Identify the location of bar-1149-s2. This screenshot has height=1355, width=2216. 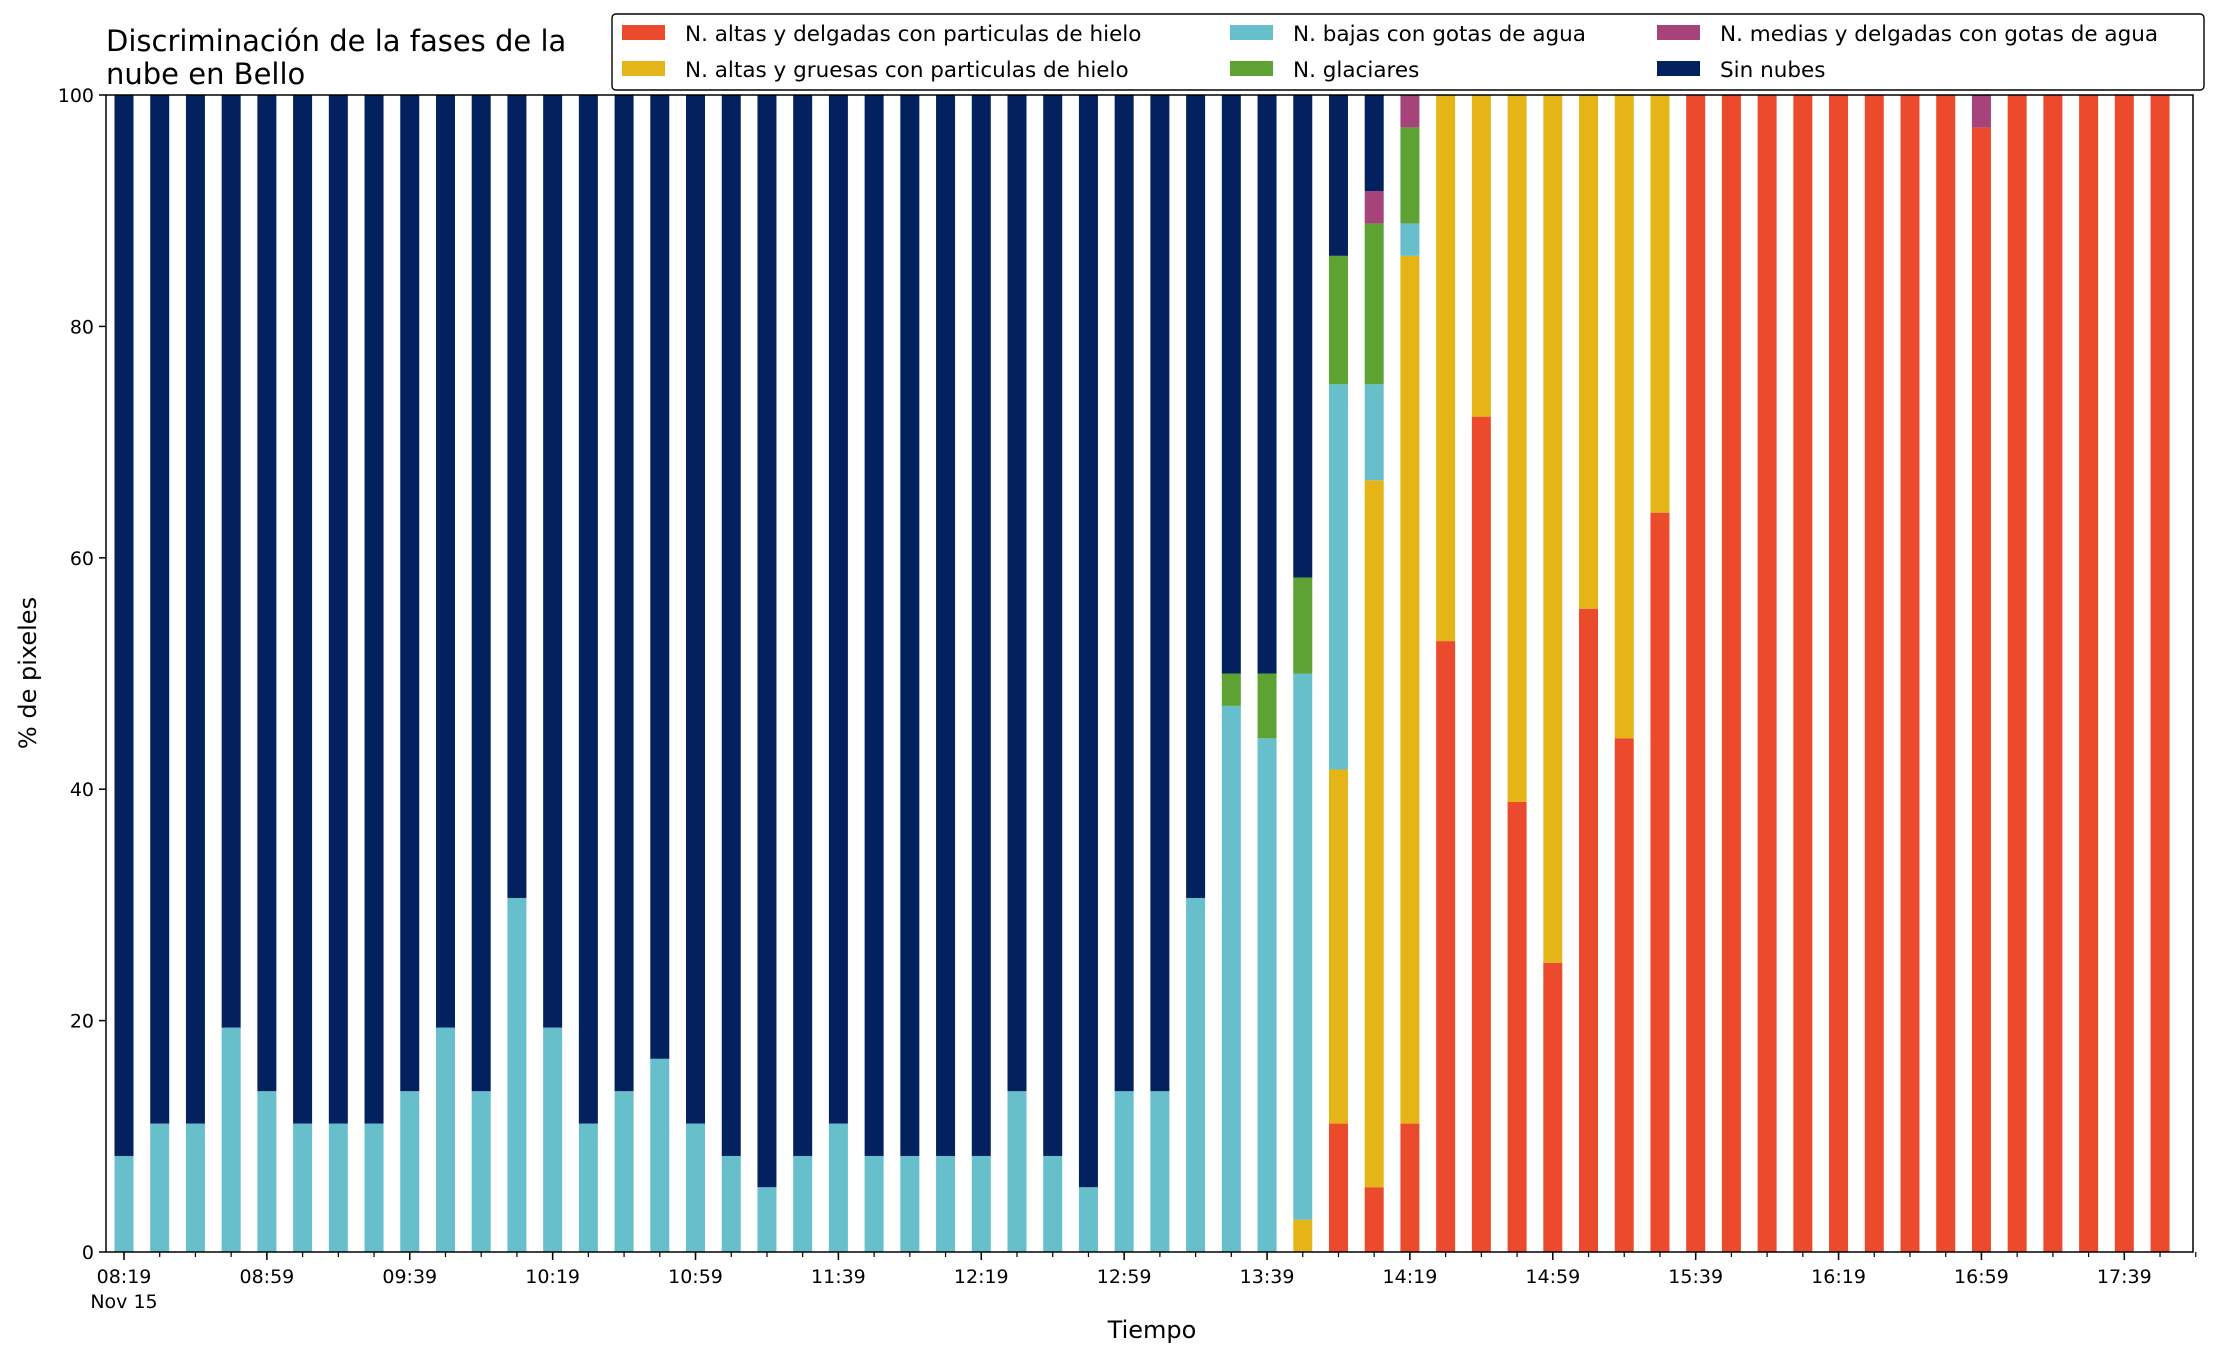
(874, 1203).